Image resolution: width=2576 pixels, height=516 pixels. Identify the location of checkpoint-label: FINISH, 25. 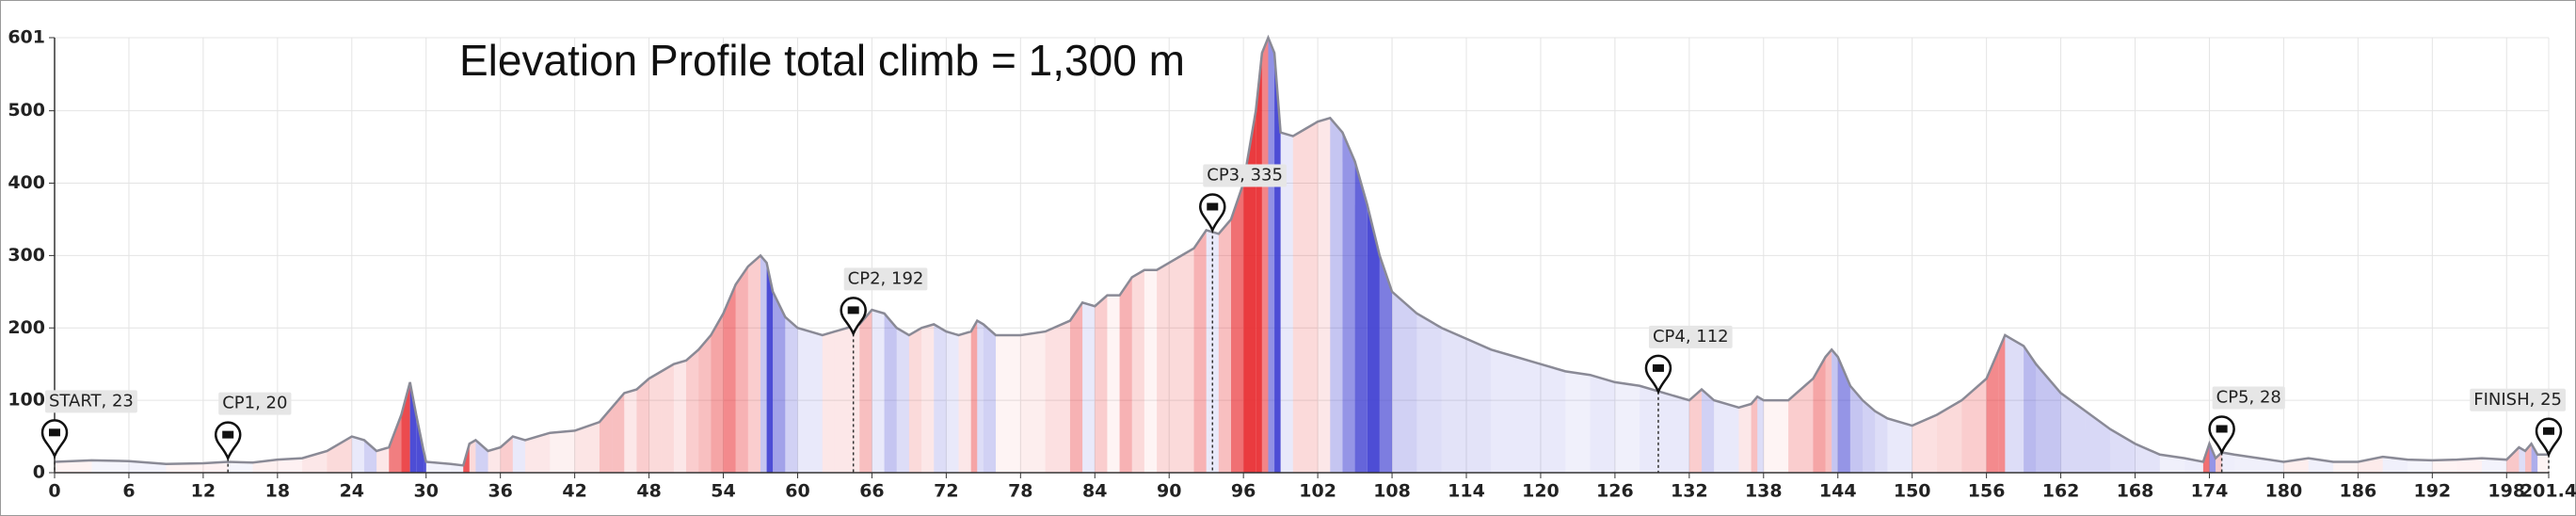
(2517, 400).